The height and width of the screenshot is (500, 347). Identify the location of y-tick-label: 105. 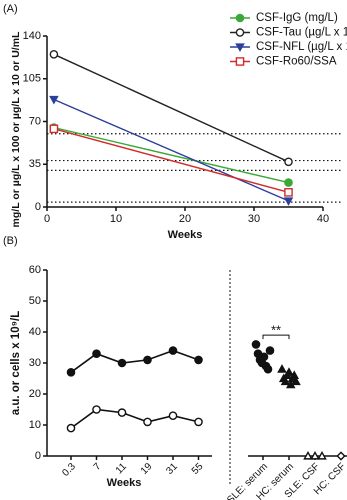
(32, 79).